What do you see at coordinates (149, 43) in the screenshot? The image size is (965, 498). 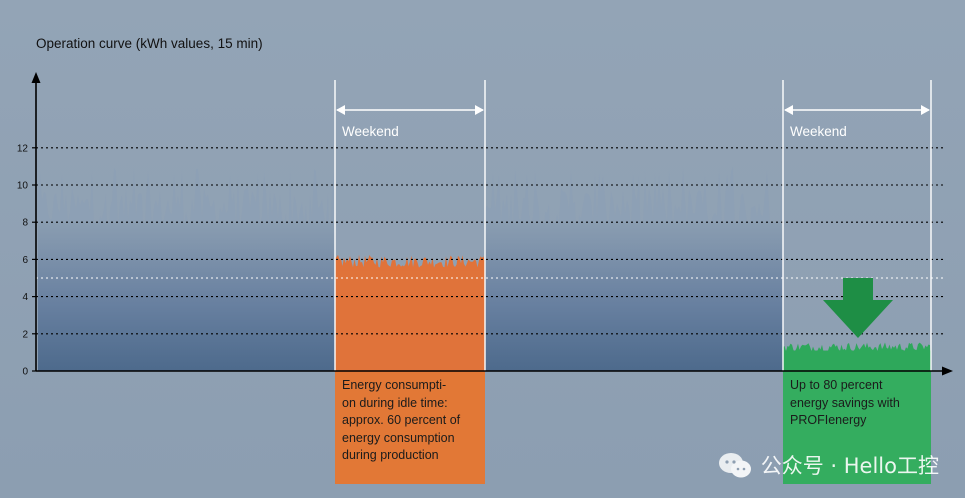 I see `chart-title: Operation curve (kWh values, 15 min)` at bounding box center [149, 43].